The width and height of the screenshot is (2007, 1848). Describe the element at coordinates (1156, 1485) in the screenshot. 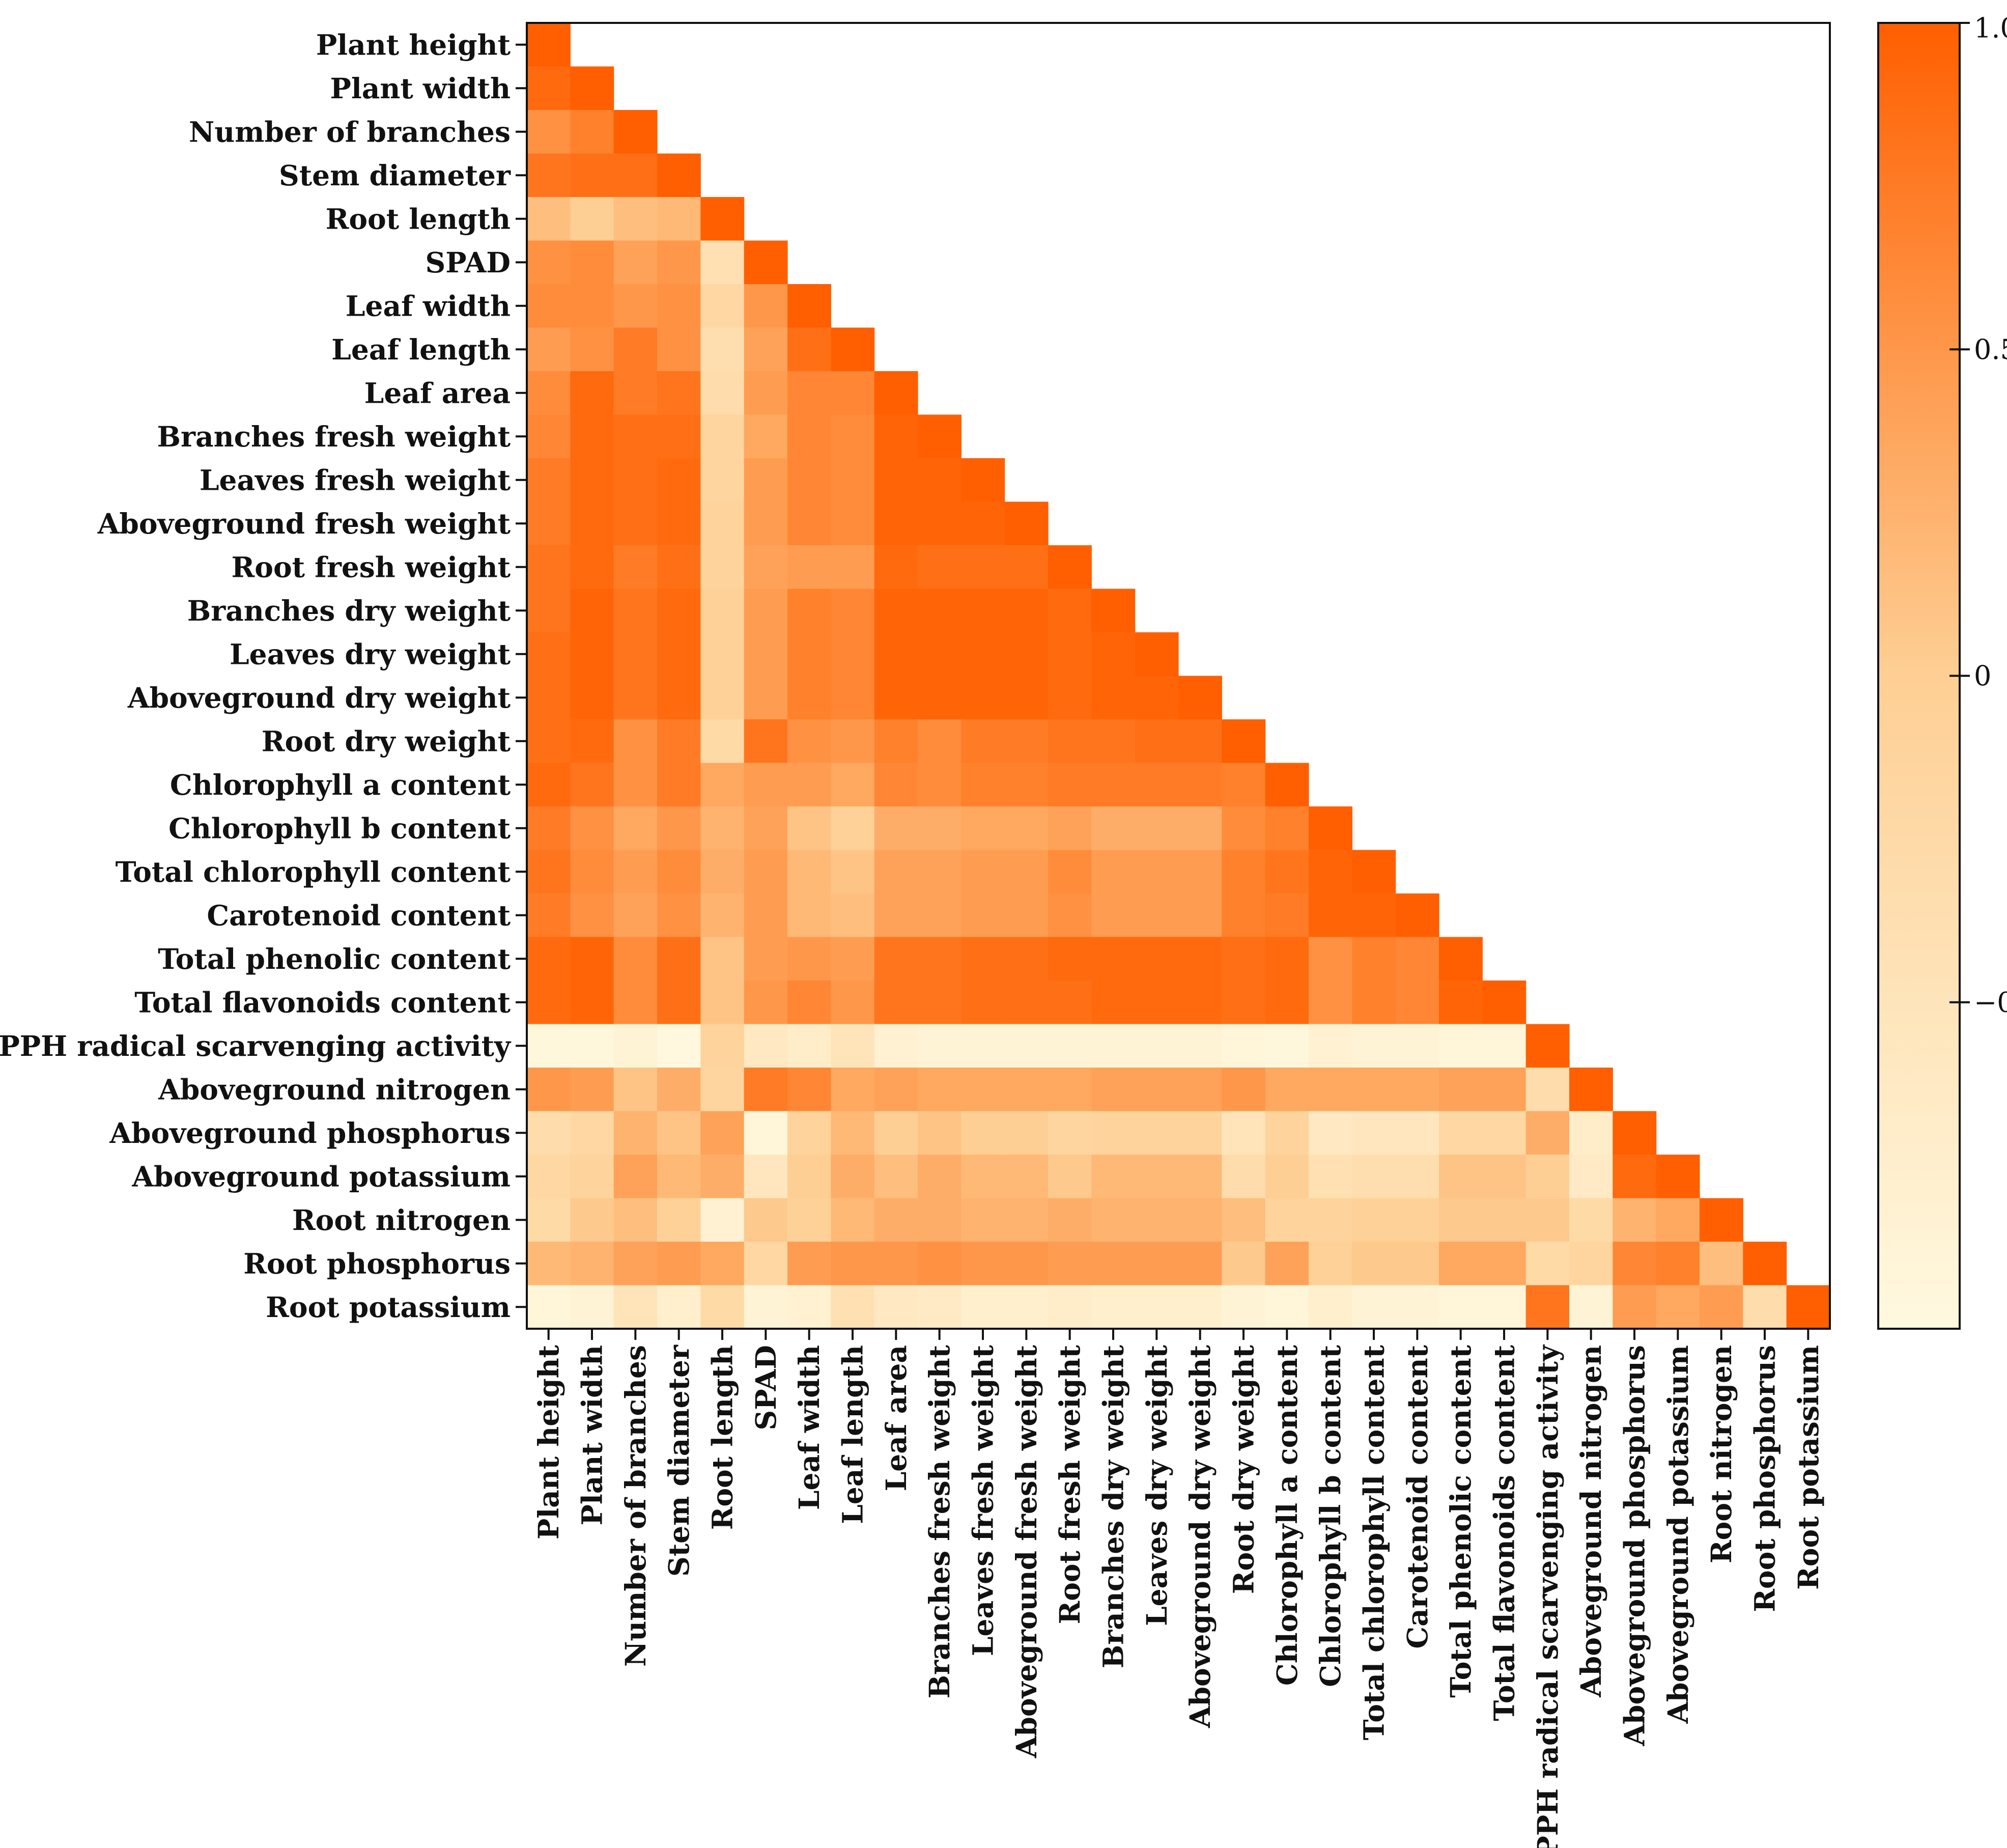

I see `column-label: Leaves dry weight` at that location.